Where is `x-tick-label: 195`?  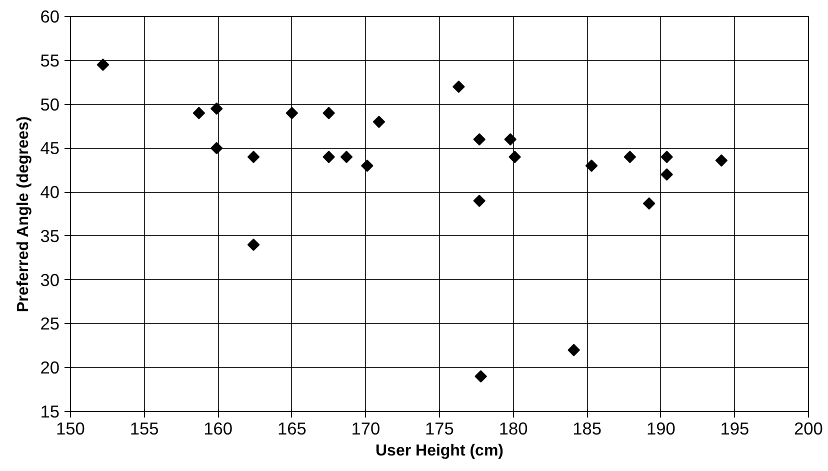
x-tick-label: 195 is located at coordinates (735, 428).